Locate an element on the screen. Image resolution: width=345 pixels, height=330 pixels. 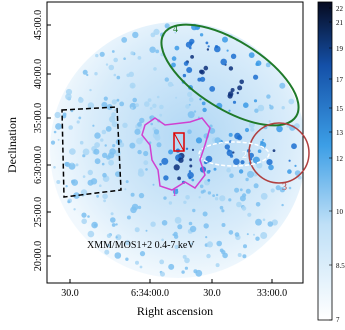
colorbar-tick-label: 8.5 is located at coordinates (340, 266).